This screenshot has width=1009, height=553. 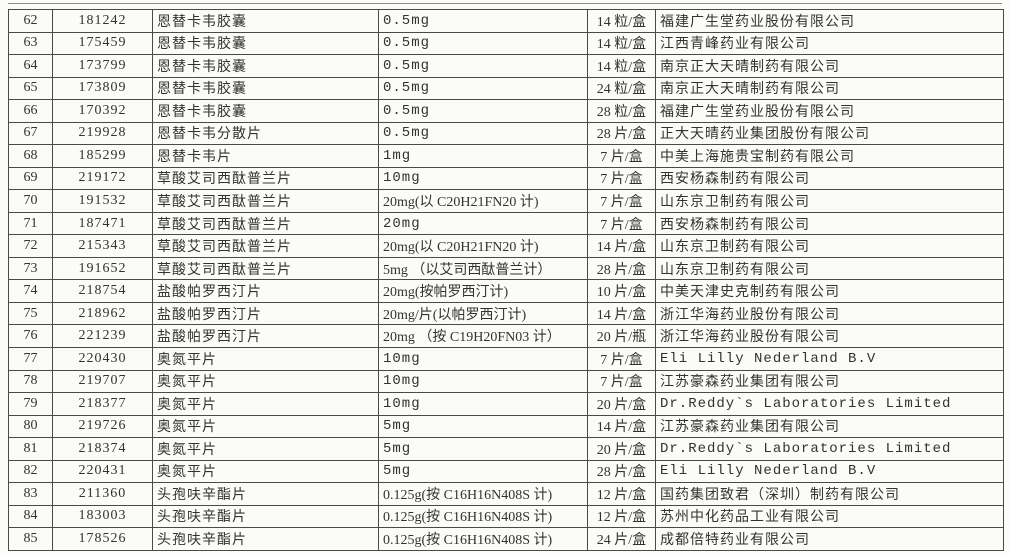 I want to click on cell-approval-number: 191652, so click(x=102, y=268).